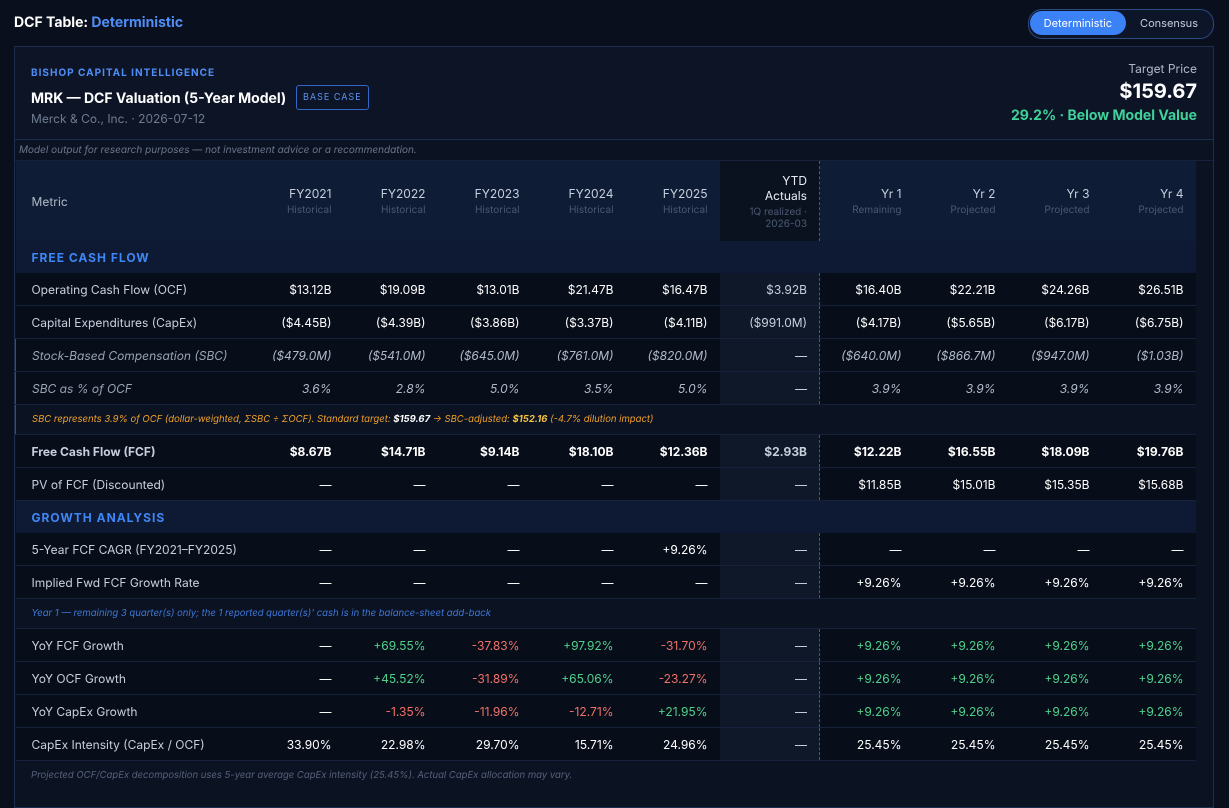  I want to click on cell: 29.70%, so click(484, 744).